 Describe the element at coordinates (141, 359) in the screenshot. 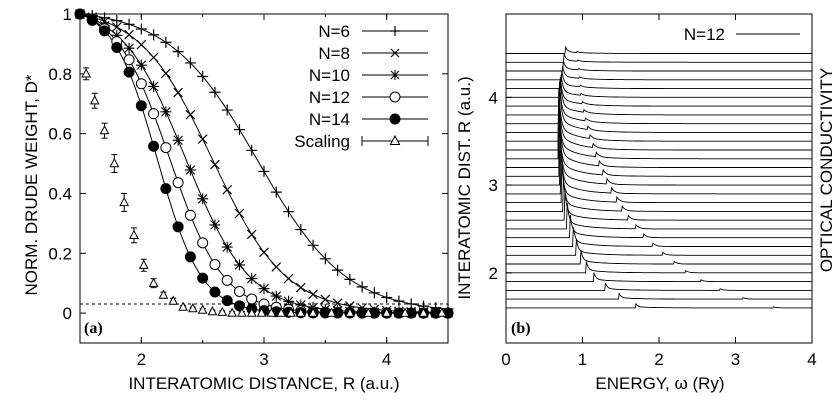

I see `x-tick-label-a: 2` at that location.